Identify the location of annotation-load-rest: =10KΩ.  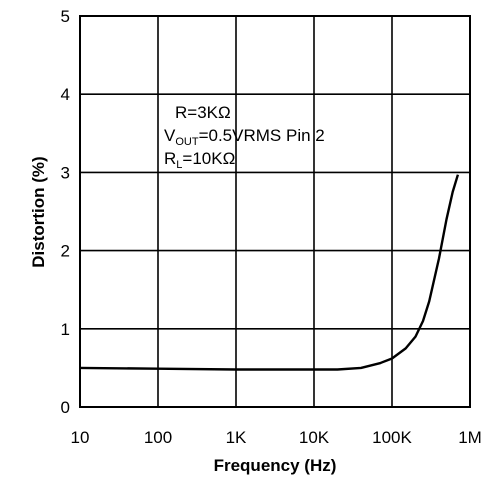
(208, 158).